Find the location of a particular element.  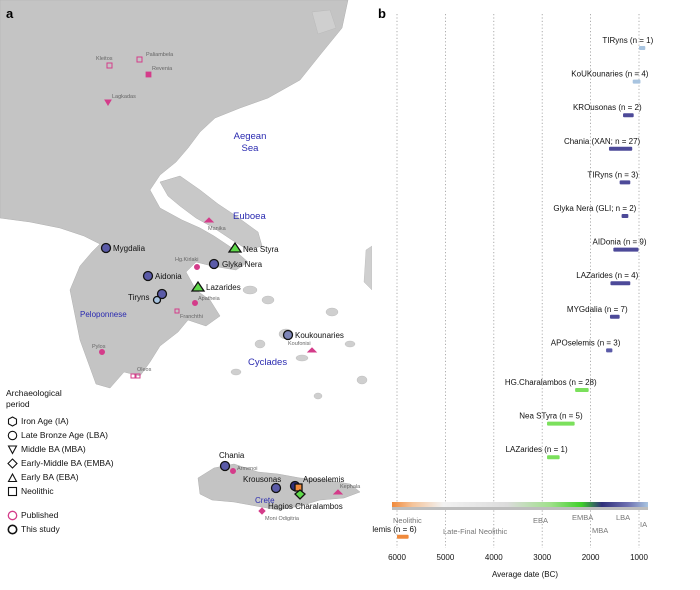

published-marker-lagkadas is located at coordinates (108, 102).